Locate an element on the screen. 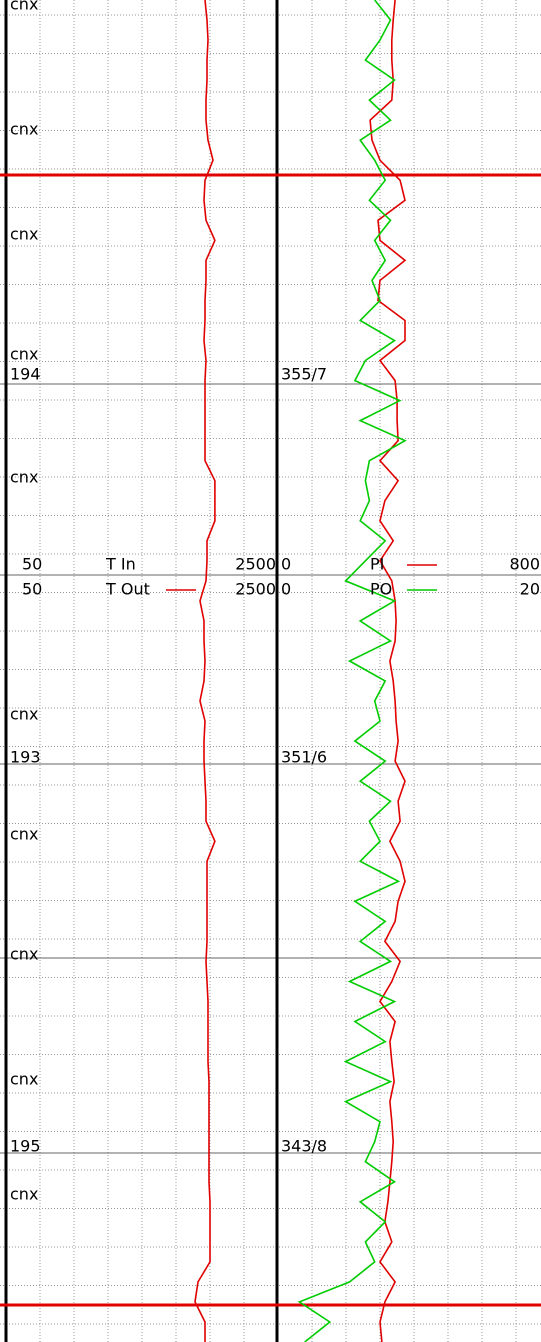 The width and height of the screenshot is (541, 1342). depth-label: 193 is located at coordinates (25, 757).